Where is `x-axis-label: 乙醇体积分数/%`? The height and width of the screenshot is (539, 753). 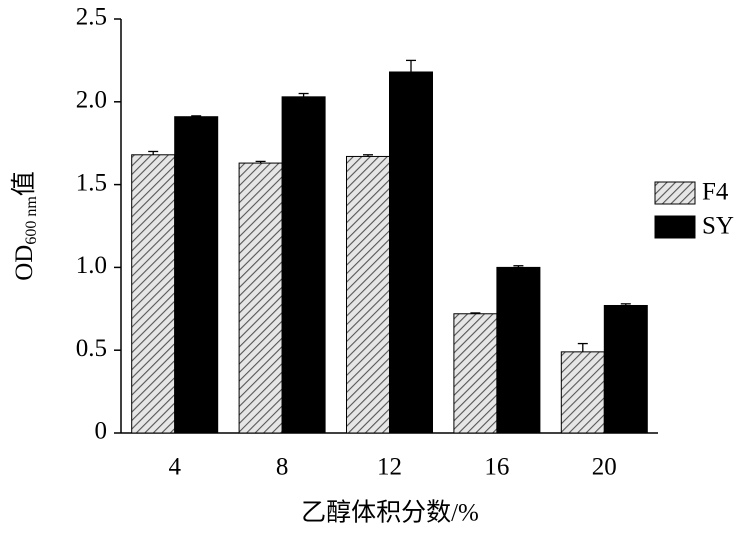 x-axis-label: 乙醇体积分数/% is located at coordinates (390, 513).